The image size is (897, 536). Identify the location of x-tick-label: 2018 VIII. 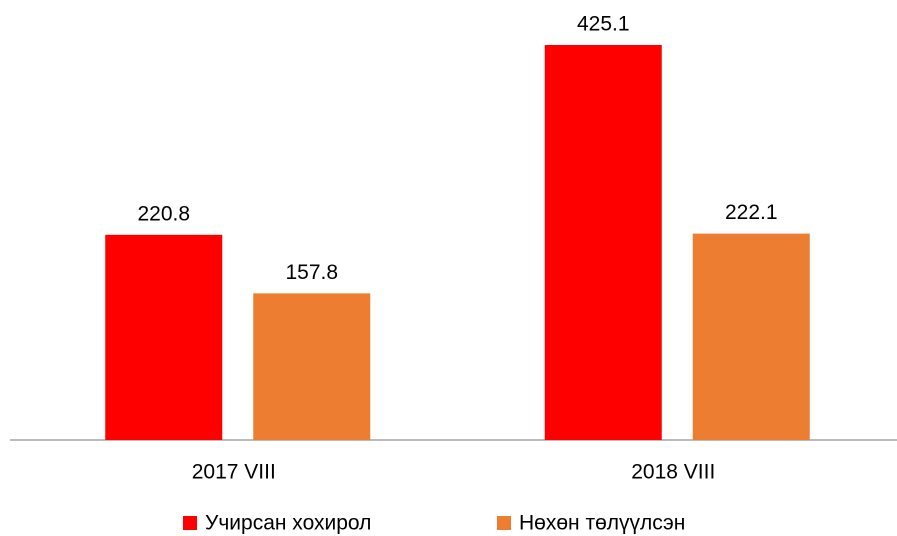
(673, 472).